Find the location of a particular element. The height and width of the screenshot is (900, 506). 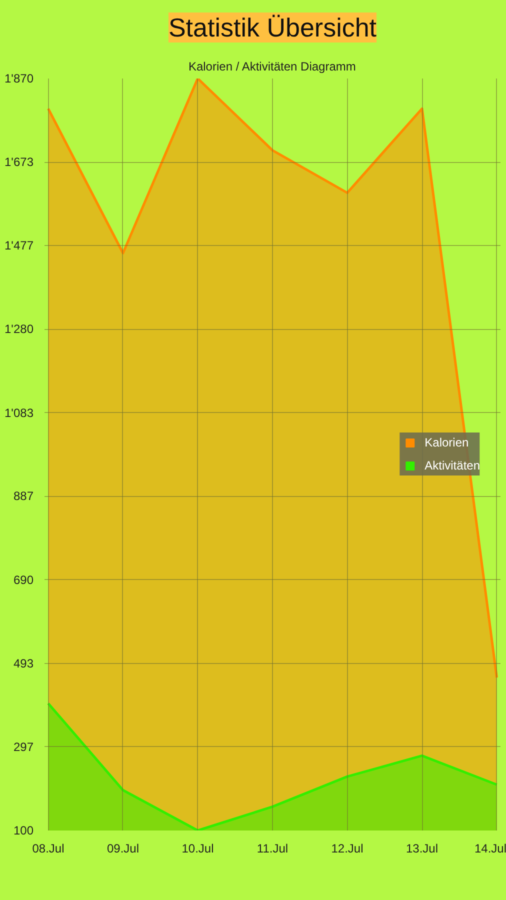

x-tick-label: 14.Jul is located at coordinates (490, 849).